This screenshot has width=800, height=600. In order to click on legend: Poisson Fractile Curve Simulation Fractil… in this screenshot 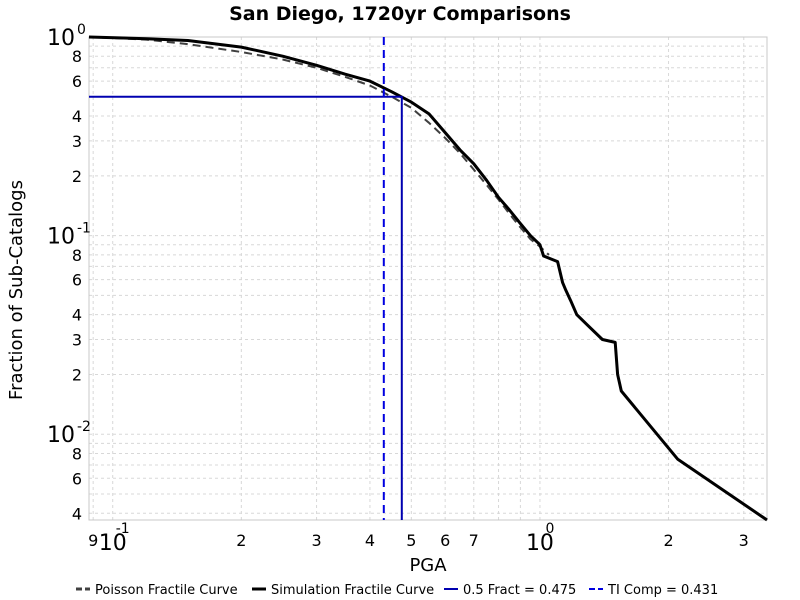, I will do `click(397, 590)`.